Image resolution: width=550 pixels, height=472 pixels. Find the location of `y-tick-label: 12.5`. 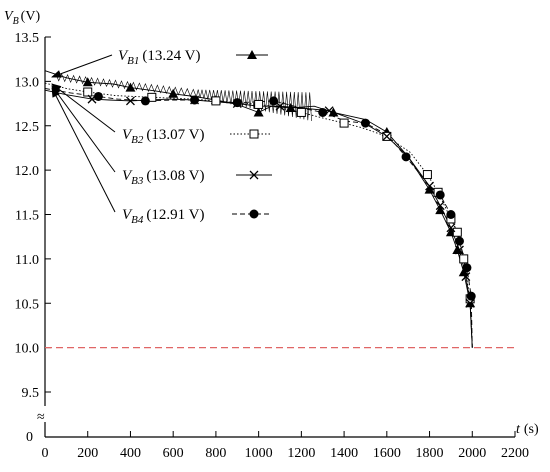

y-tick-label: 12.5 is located at coordinates (27, 127).